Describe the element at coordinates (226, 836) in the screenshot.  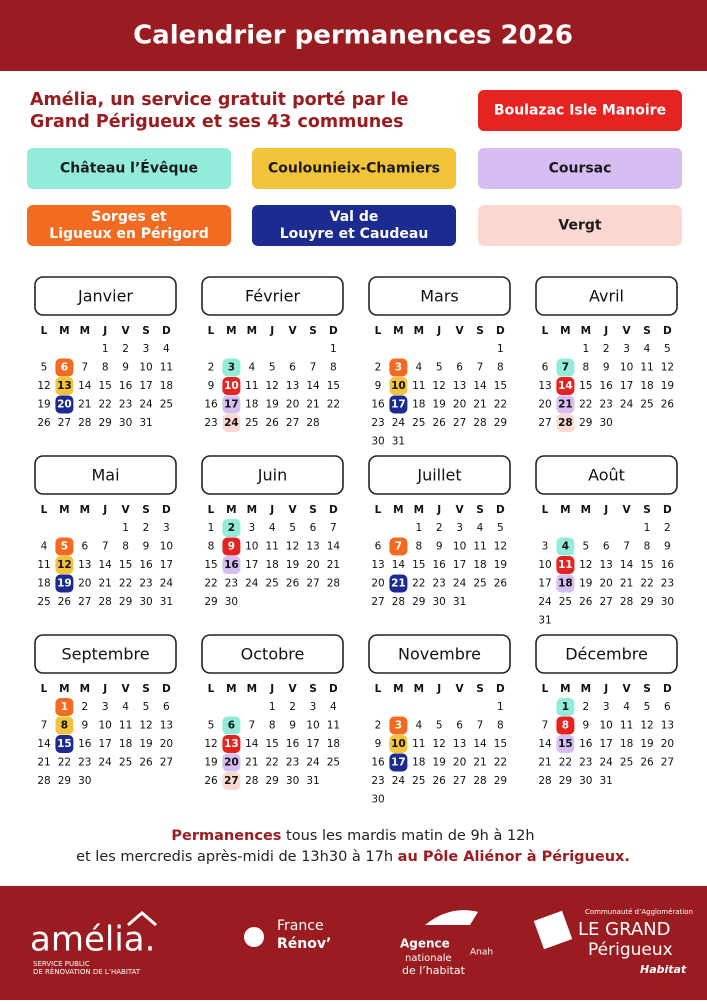
I see `notice-bold: Permanences` at that location.